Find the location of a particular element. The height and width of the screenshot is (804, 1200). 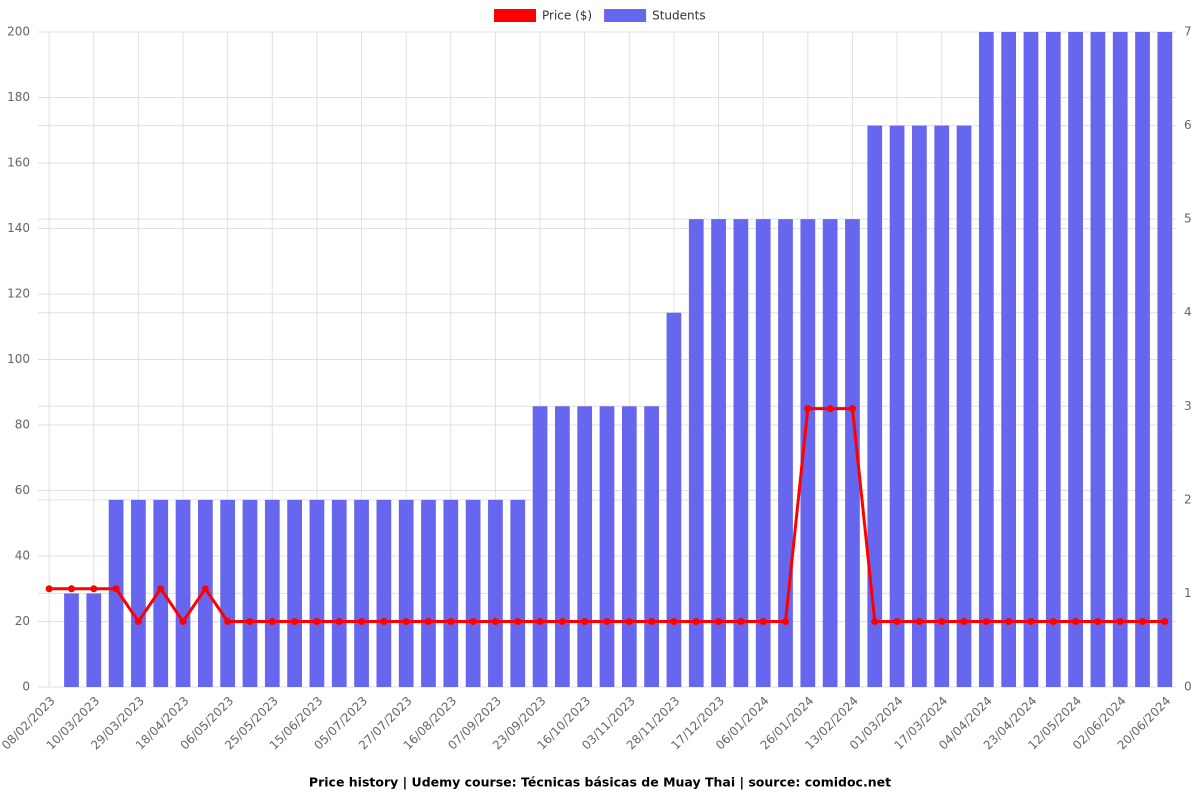

y-tick-label: 40 is located at coordinates (22, 556).